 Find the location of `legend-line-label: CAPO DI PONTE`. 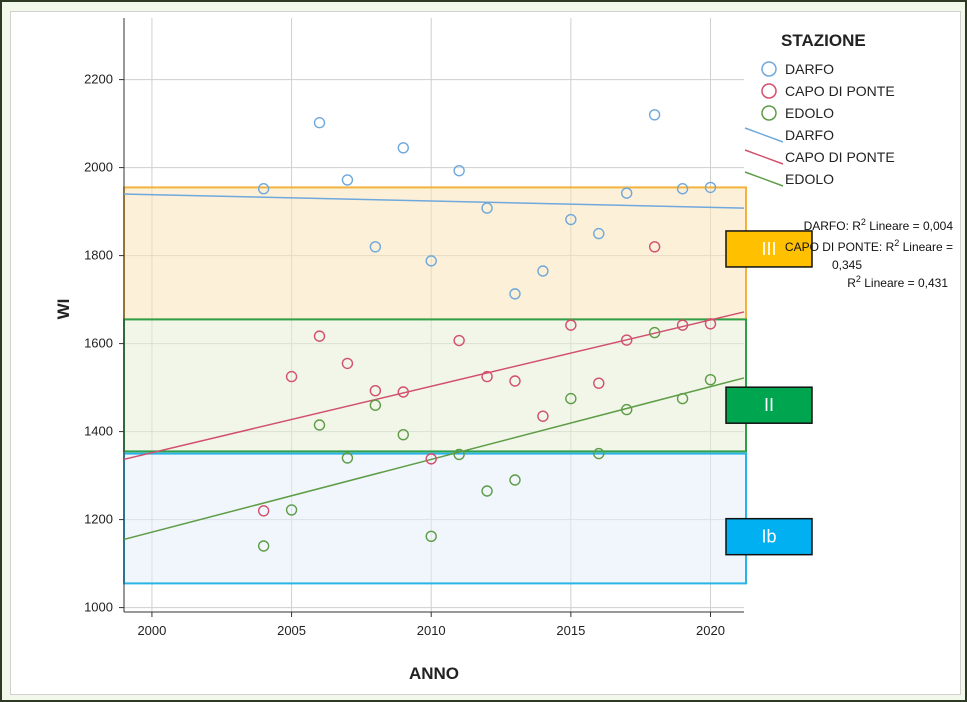

legend-line-label: CAPO DI PONTE is located at coordinates (840, 157).